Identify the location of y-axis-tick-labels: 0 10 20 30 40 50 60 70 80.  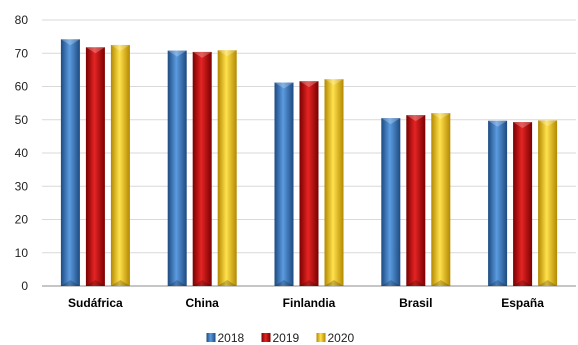
(22, 153).